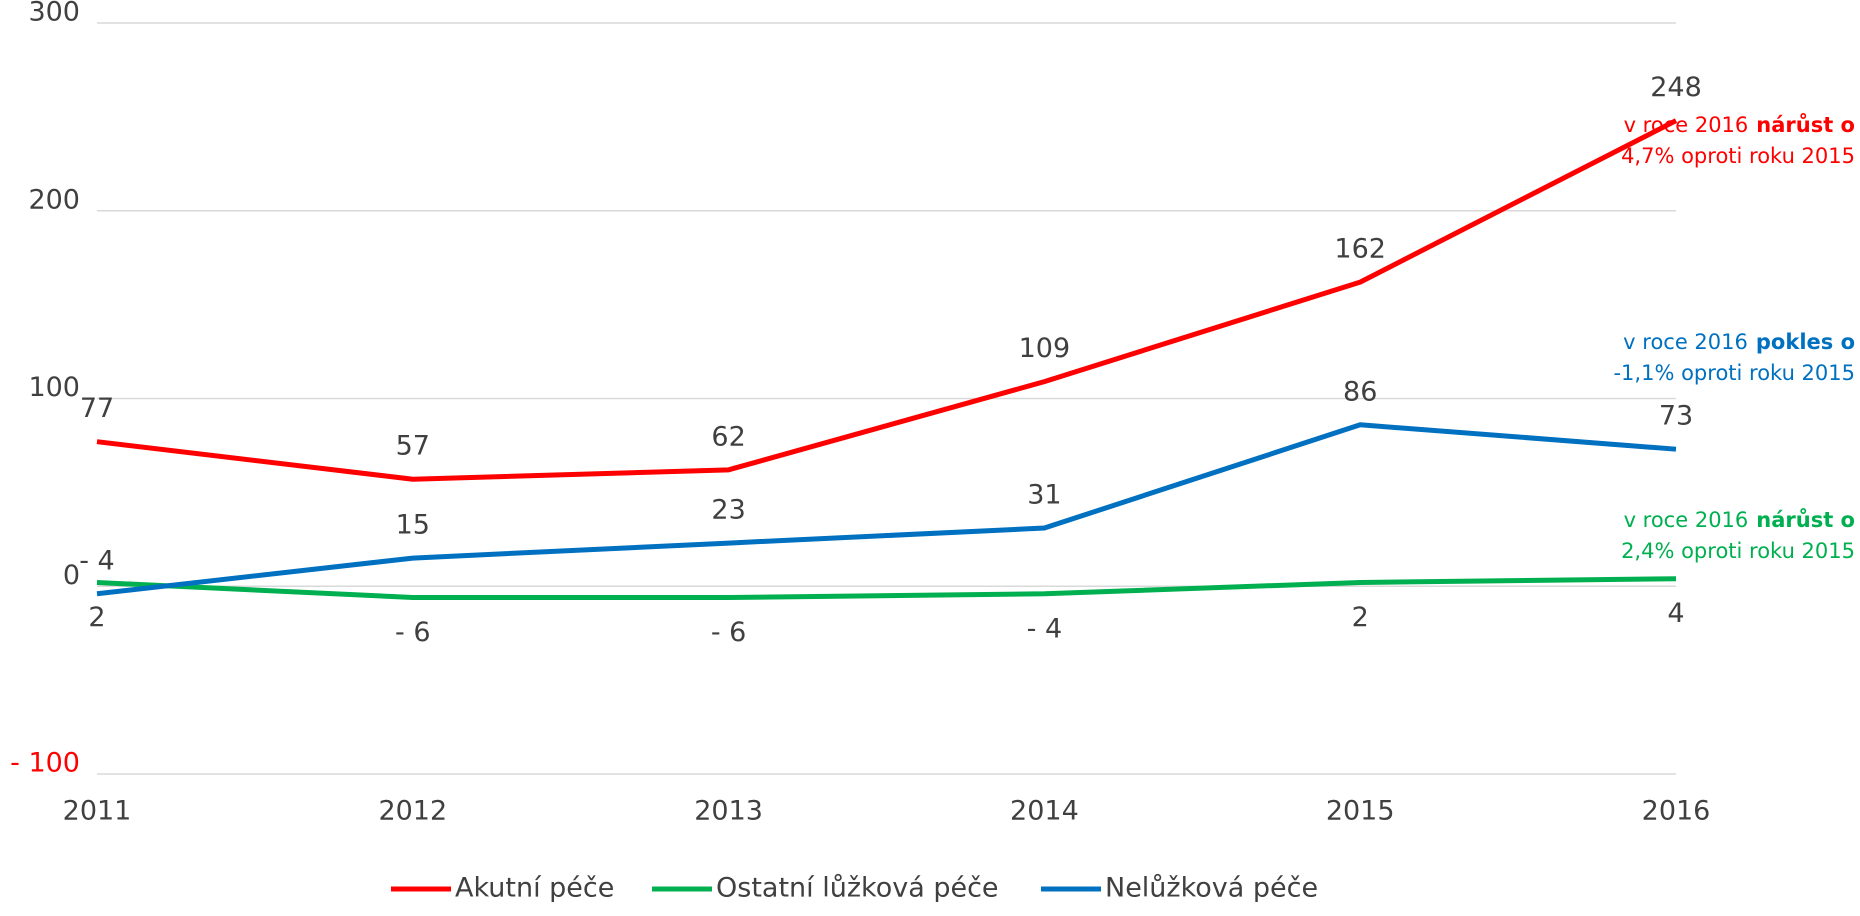 The image size is (1860, 916). What do you see at coordinates (54, 199) in the screenshot?
I see `y-tick-label: 200` at bounding box center [54, 199].